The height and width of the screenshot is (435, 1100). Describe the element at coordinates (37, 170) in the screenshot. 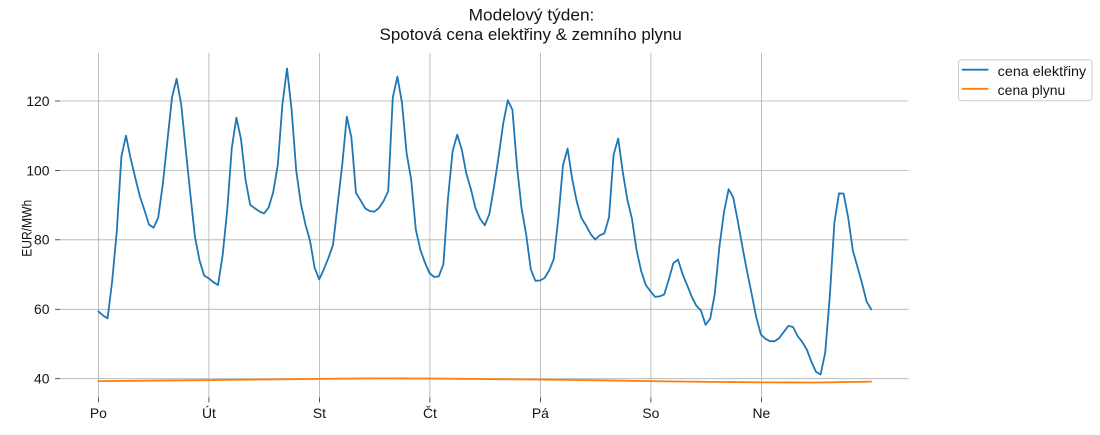

I see `svg-text: 100` at that location.